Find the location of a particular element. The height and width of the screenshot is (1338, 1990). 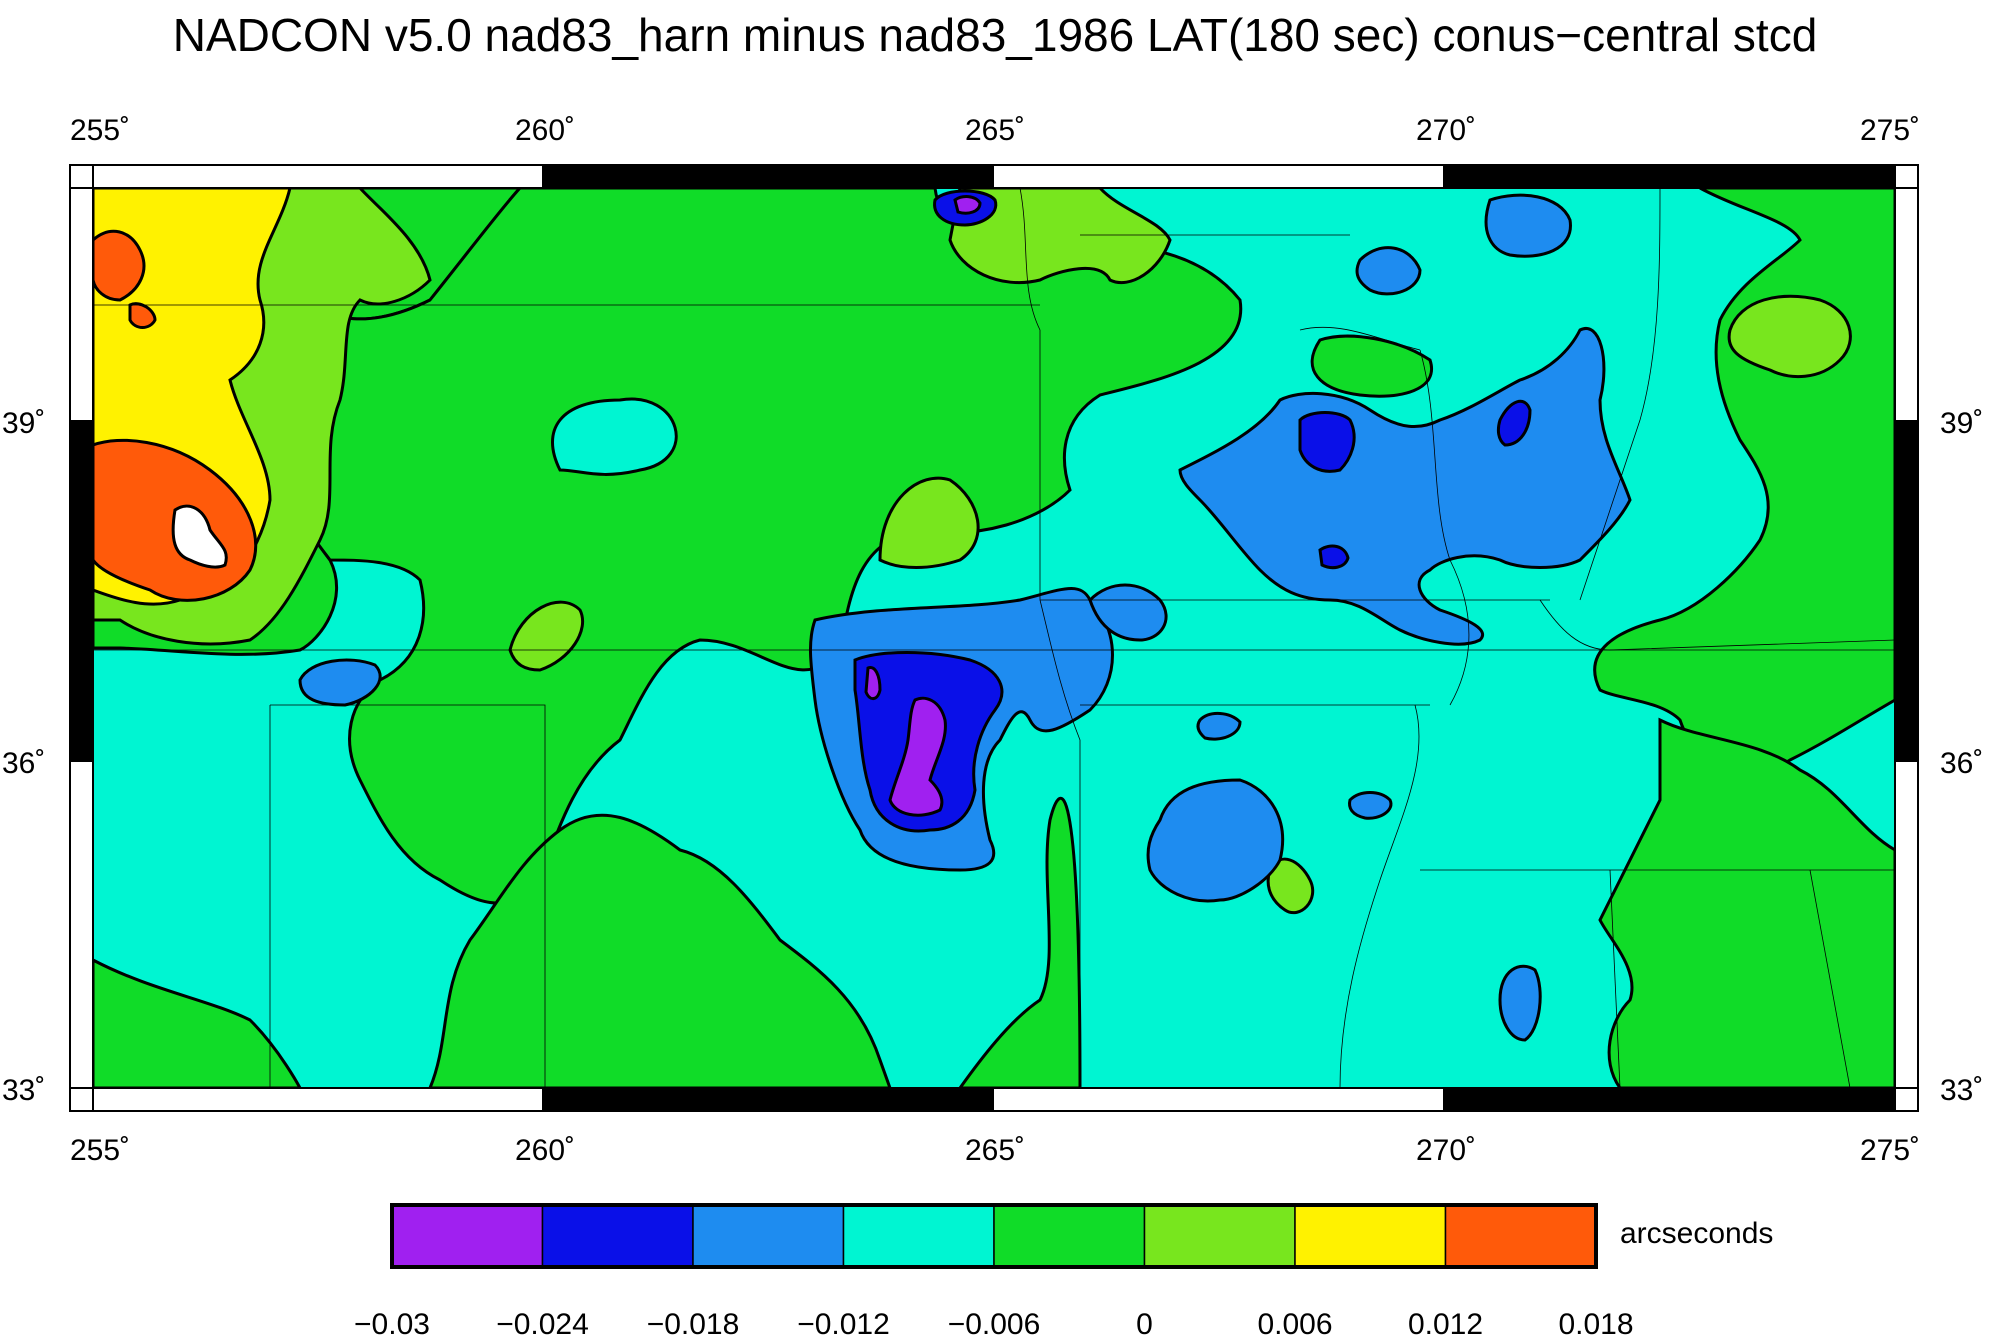

colorbar-tick-label: 0.006 is located at coordinates (1294, 1323).